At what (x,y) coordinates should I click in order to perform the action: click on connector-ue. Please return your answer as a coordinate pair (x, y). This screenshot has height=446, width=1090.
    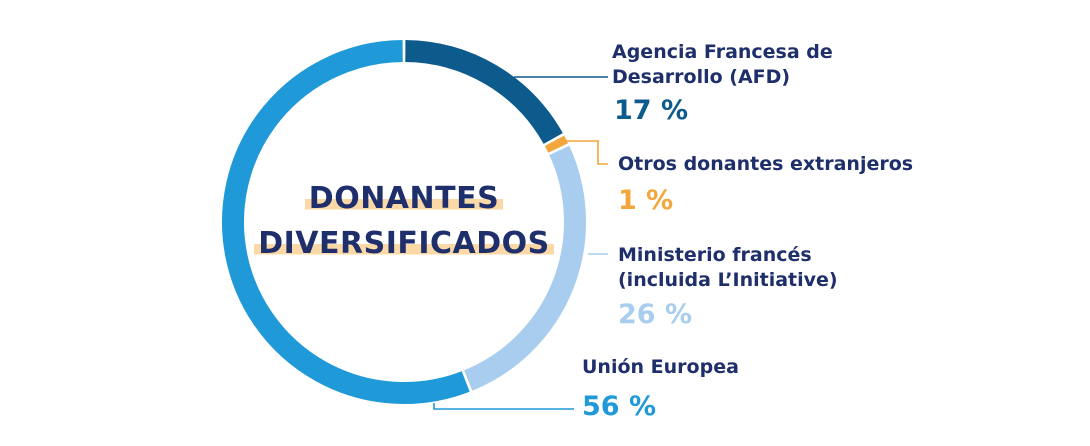
    Looking at the image, I should click on (503, 406).